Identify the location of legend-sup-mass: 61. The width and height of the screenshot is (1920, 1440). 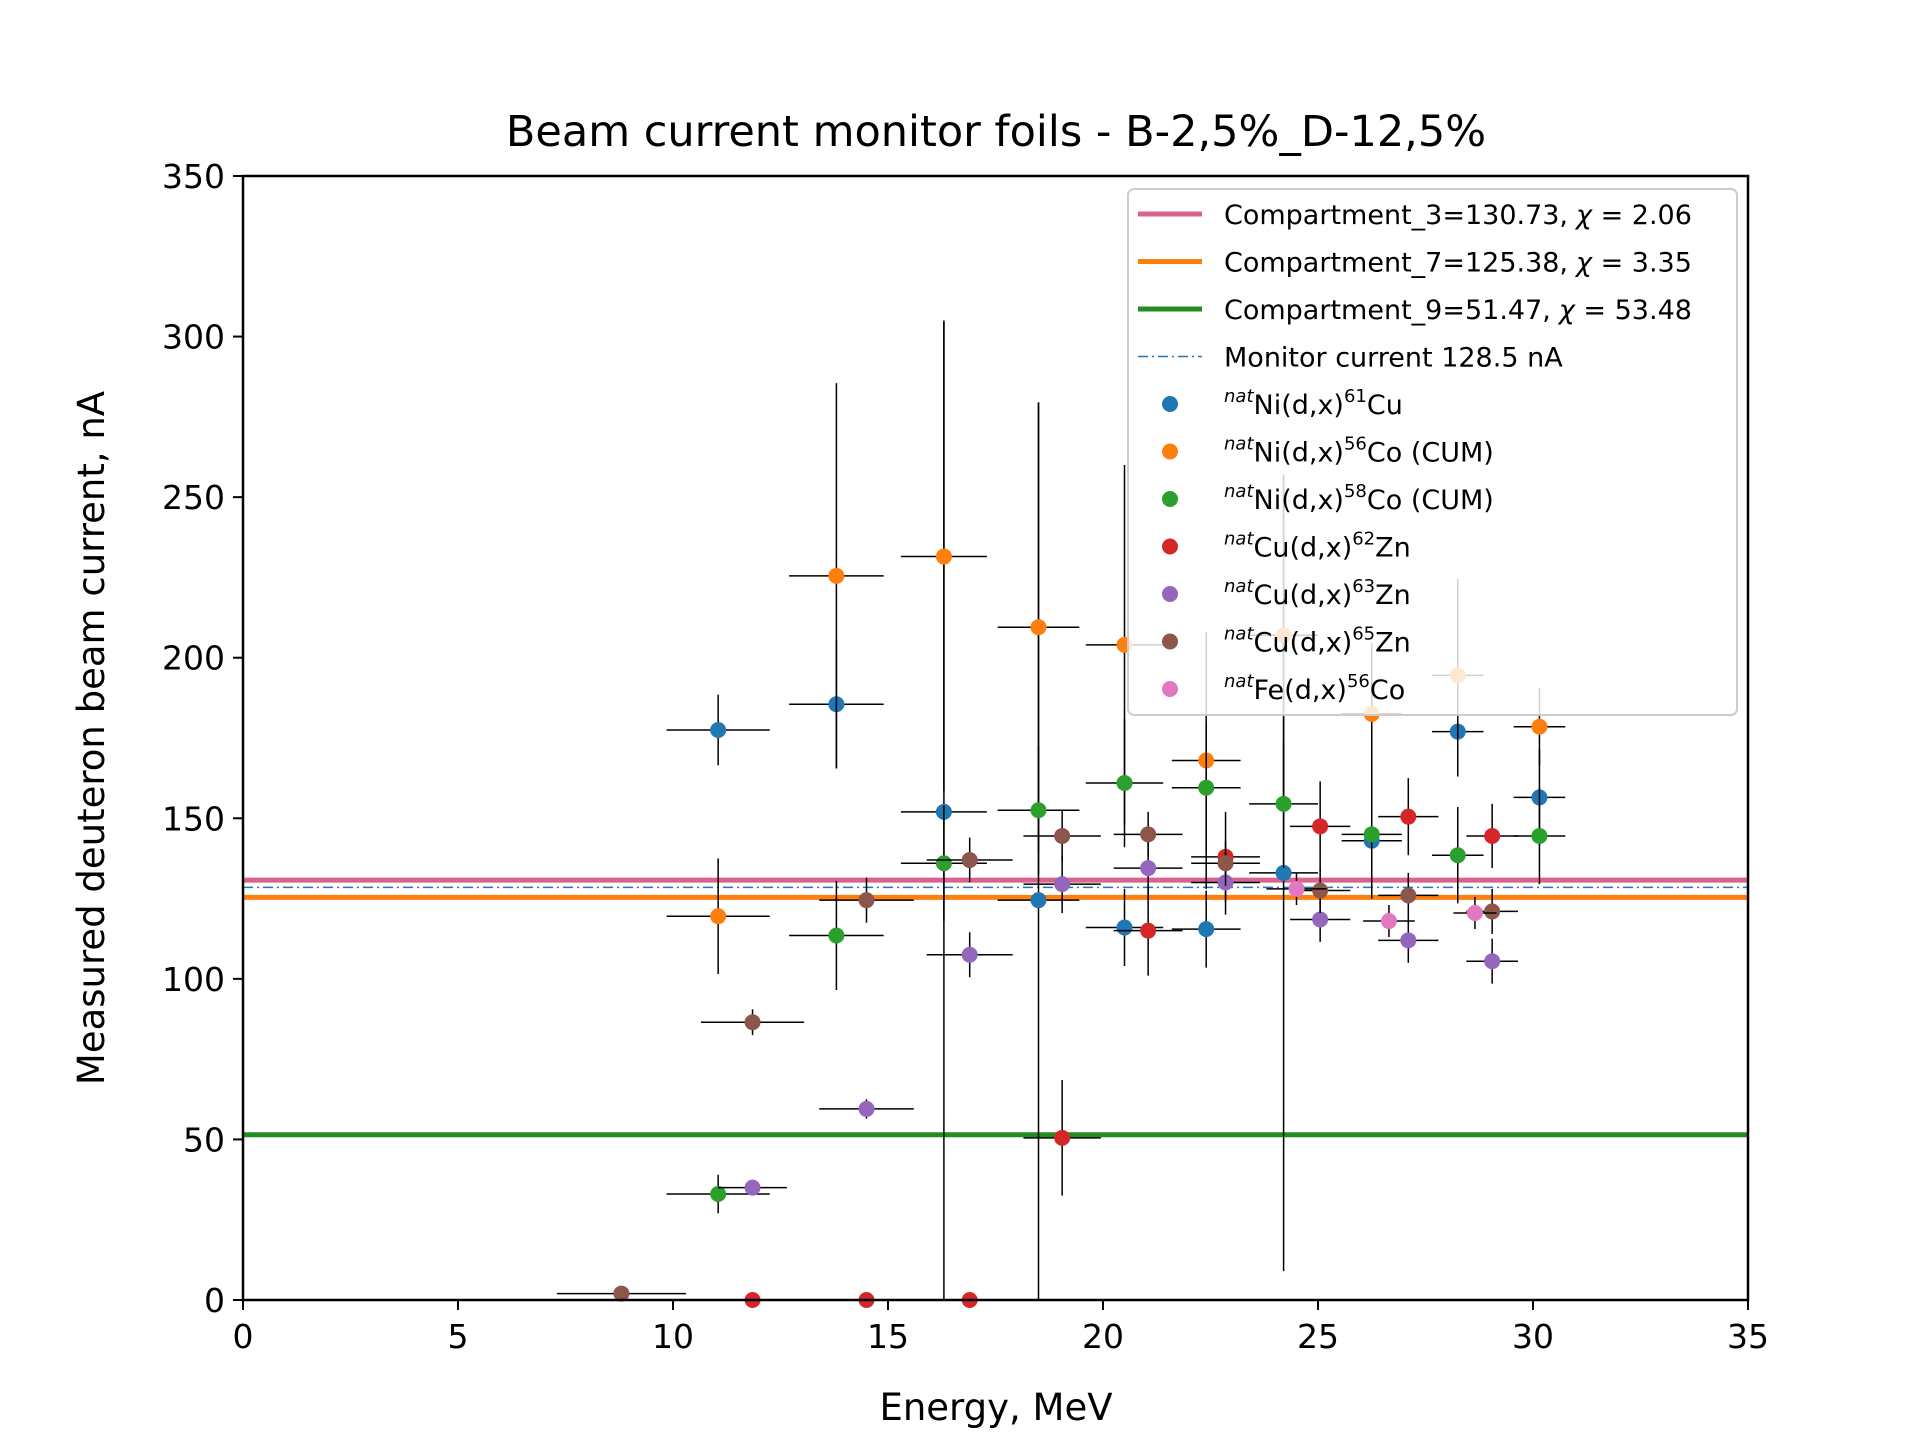
(1355, 396).